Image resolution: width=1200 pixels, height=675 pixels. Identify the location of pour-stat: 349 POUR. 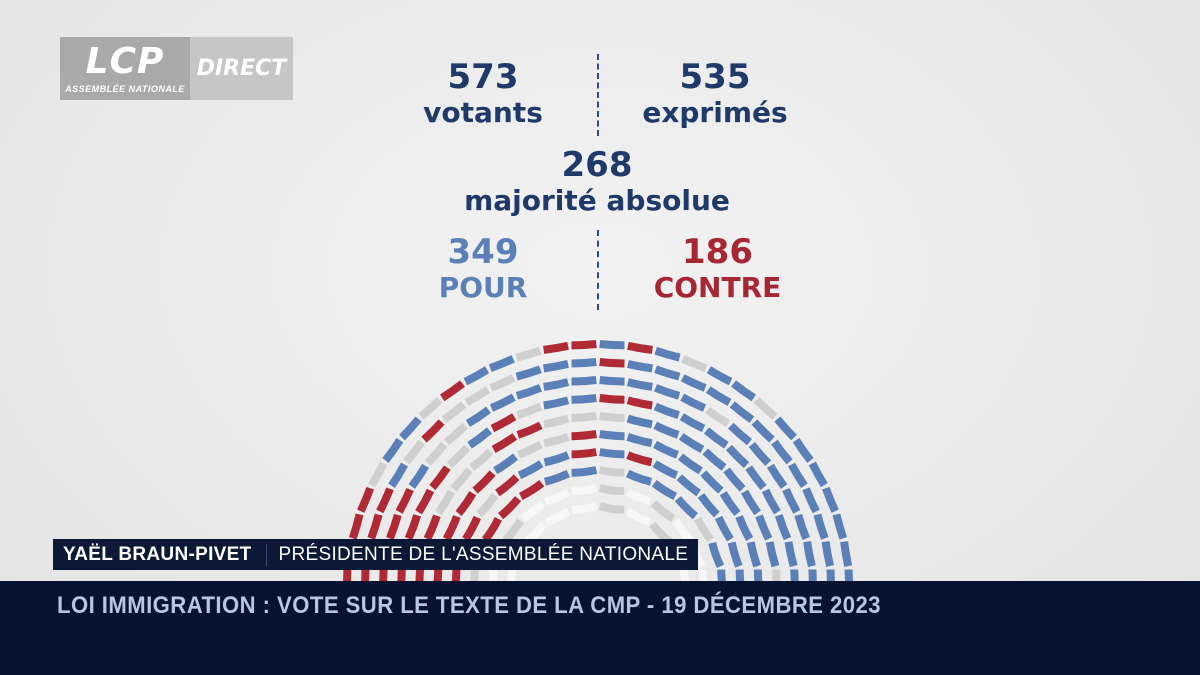
(483, 269).